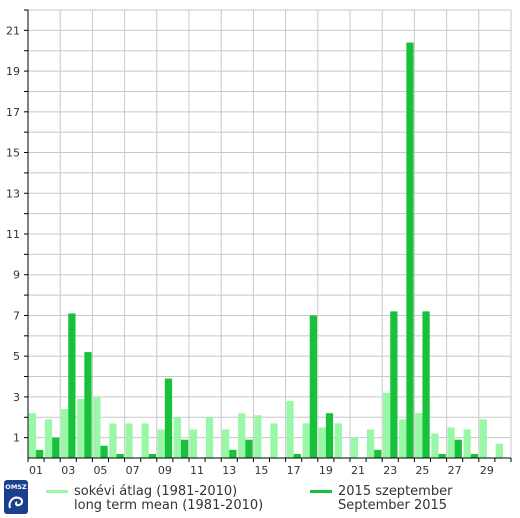 Image resolution: width=520 pixels, height=518 pixels. I want to click on x-tick-label: 11, so click(197, 470).